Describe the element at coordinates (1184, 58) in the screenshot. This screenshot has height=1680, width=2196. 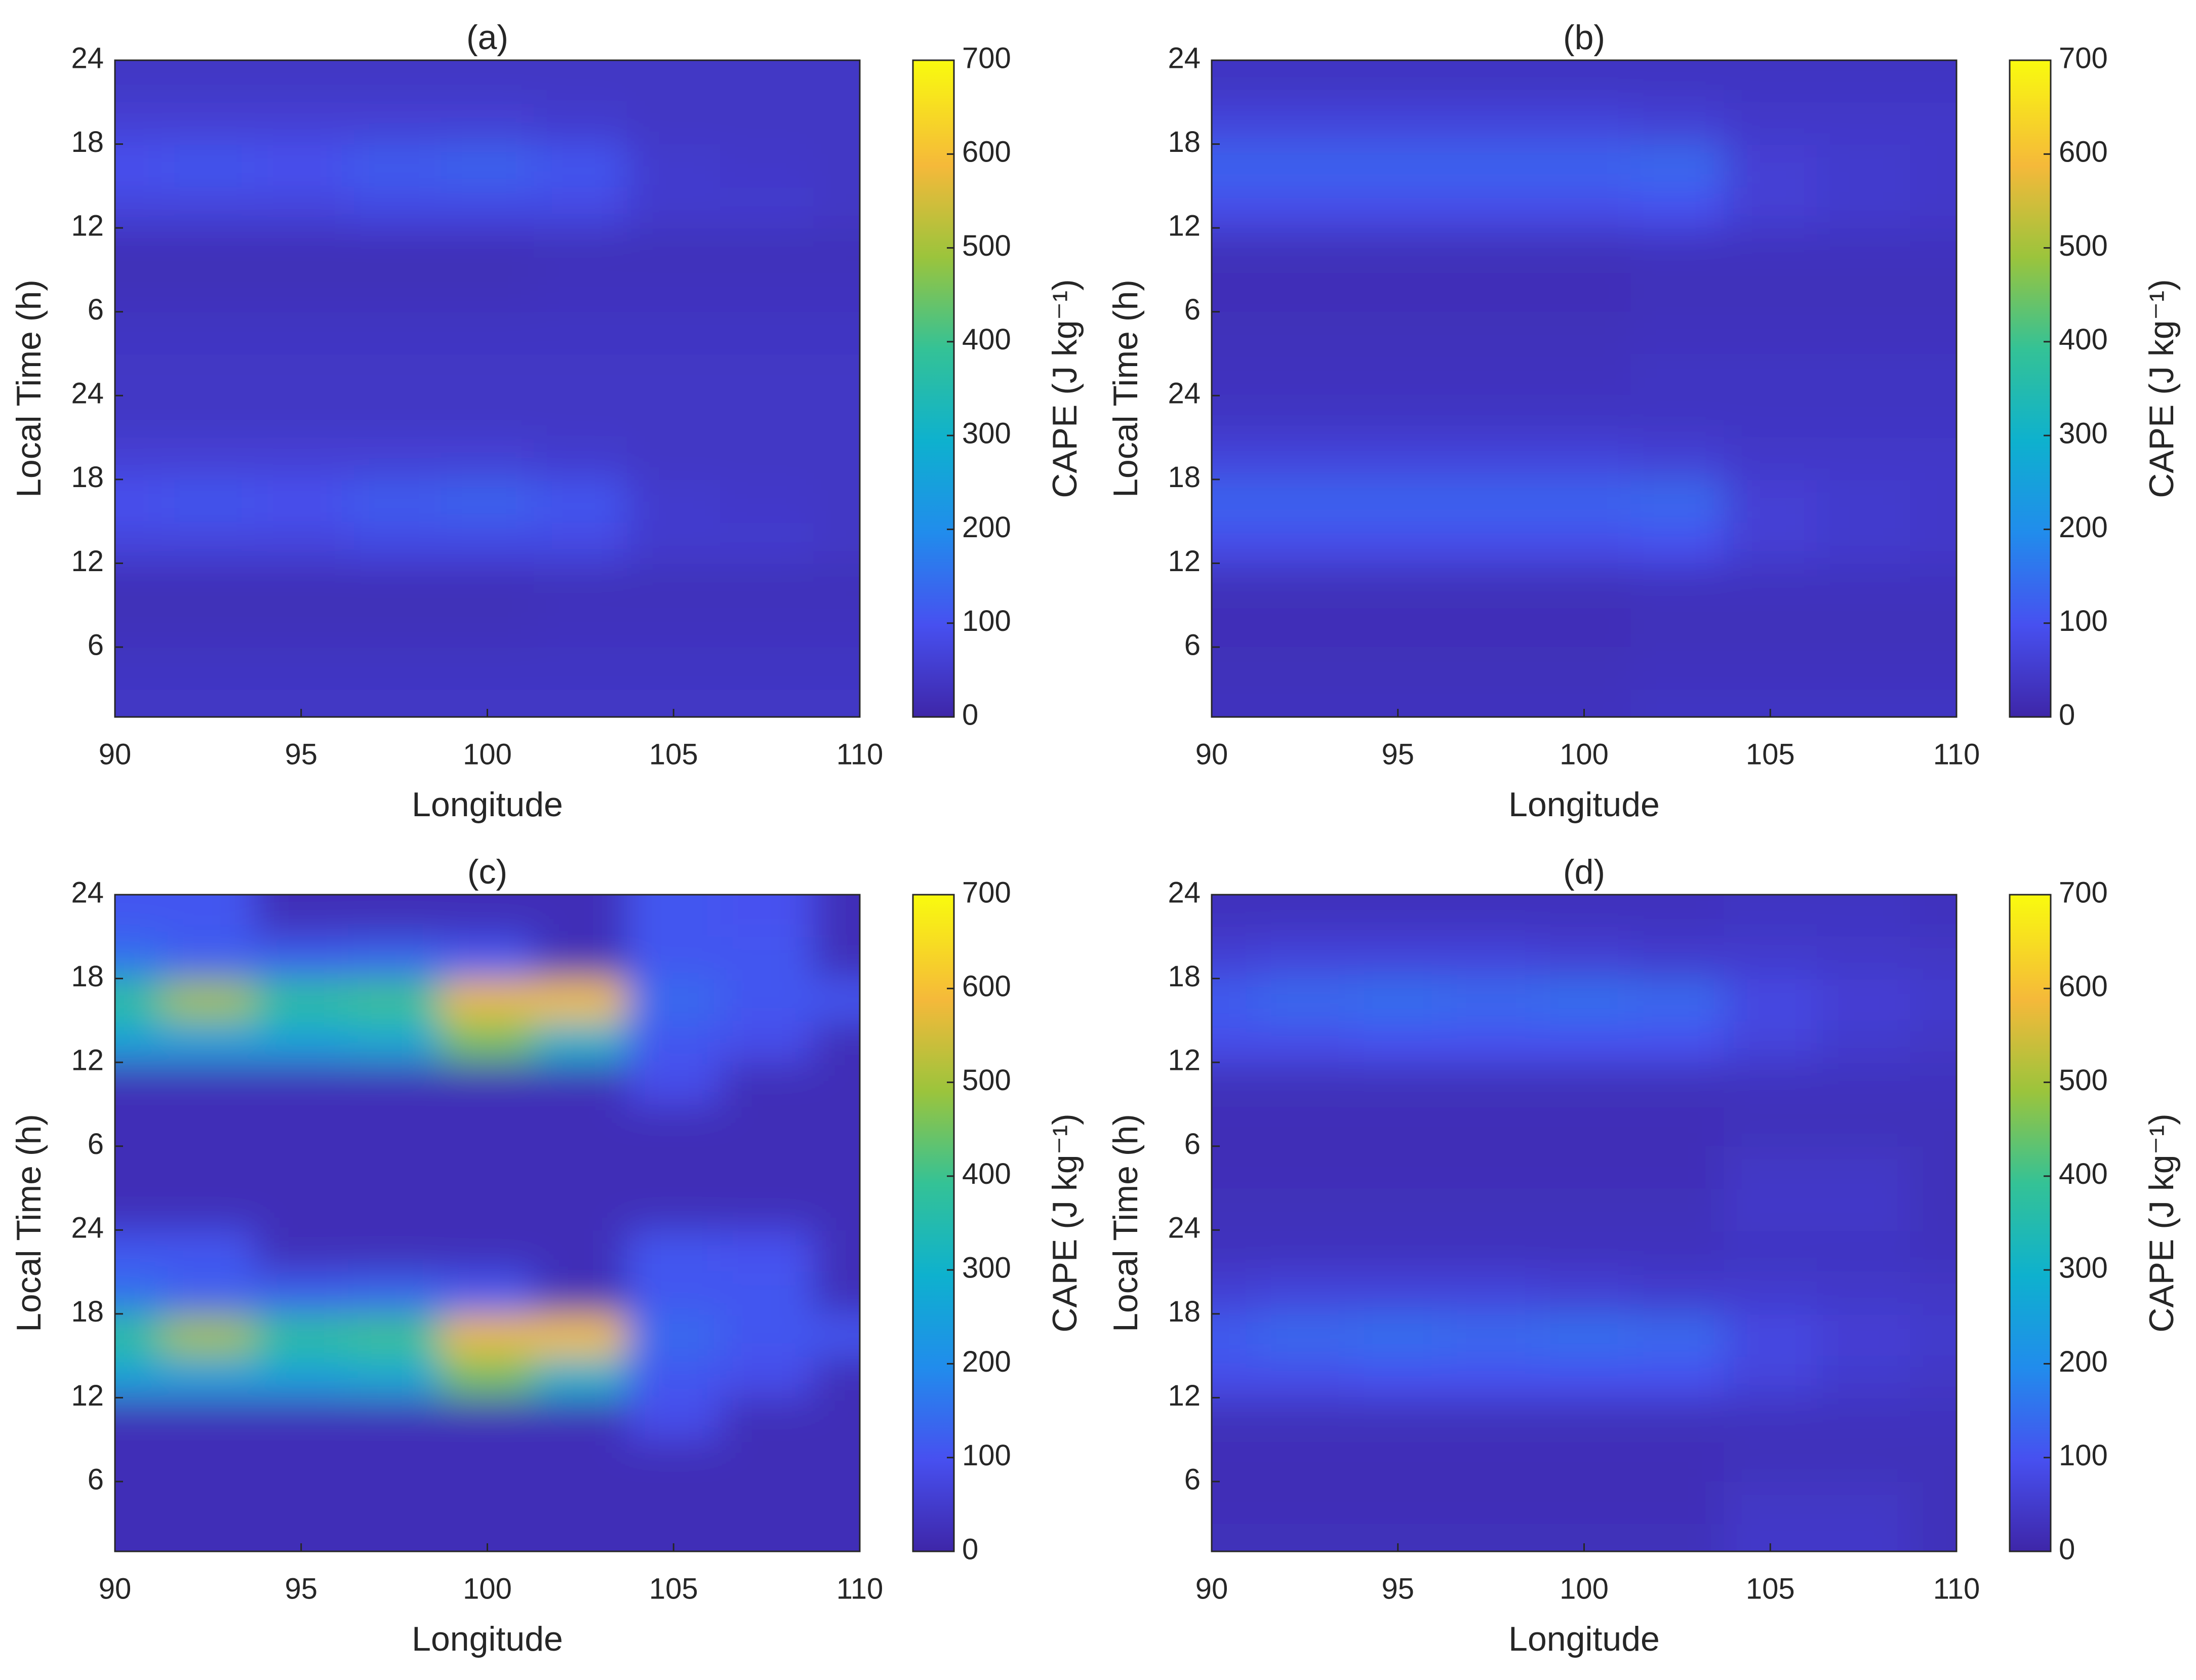
I see `y-tick-label: 24` at that location.